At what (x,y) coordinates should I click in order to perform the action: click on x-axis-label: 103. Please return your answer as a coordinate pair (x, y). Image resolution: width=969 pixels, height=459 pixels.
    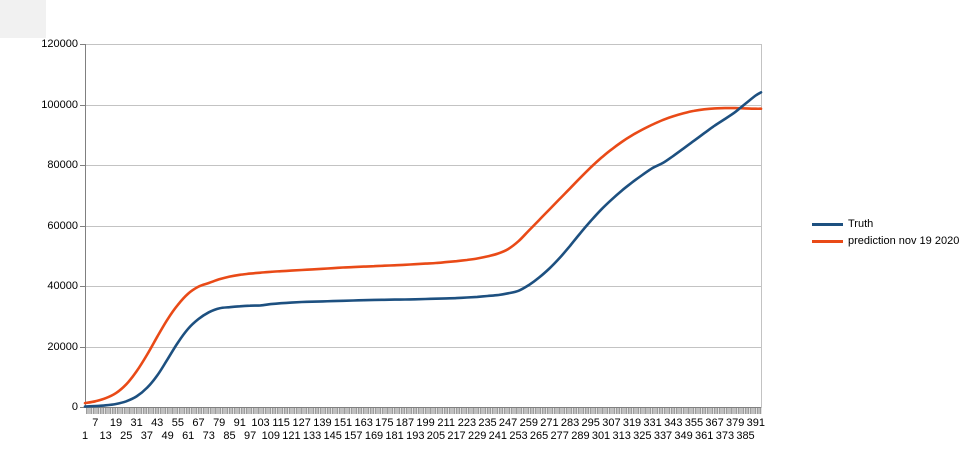
    Looking at the image, I should click on (260, 423).